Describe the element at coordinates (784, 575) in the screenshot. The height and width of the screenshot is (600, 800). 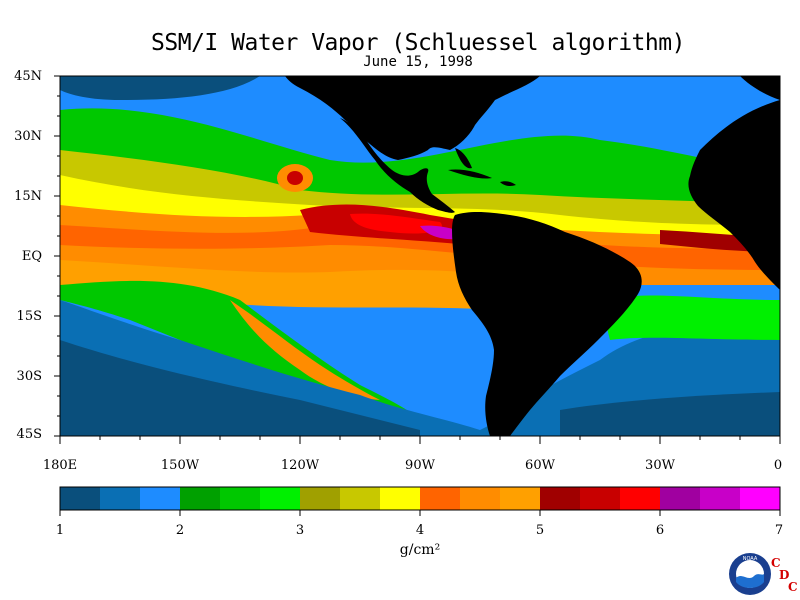
I see `cdc-letter-2: D` at that location.